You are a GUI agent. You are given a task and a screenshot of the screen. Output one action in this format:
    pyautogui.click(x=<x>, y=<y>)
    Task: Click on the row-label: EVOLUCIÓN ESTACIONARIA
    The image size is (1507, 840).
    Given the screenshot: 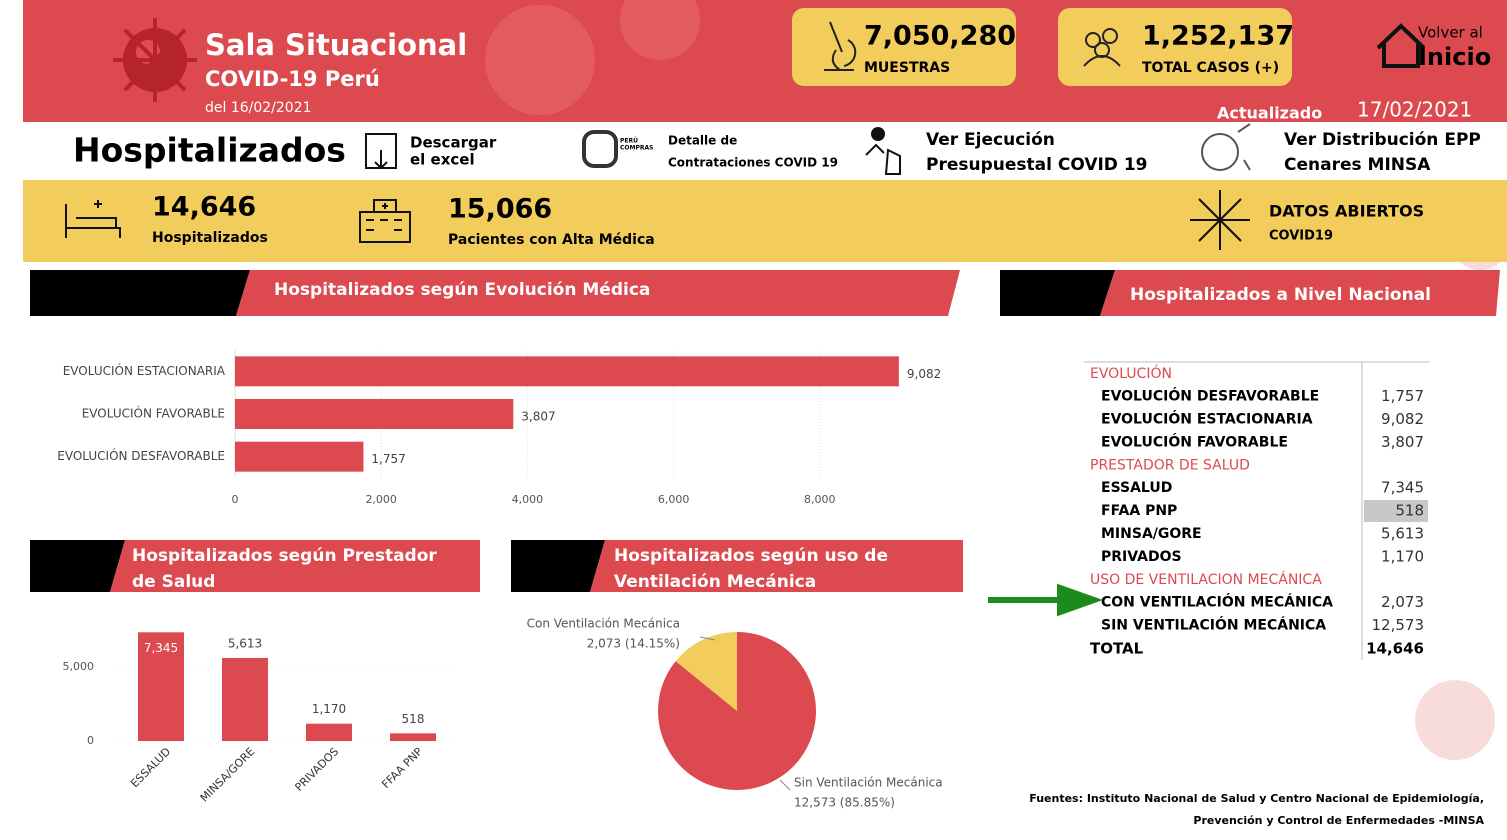 What is the action you would take?
    pyautogui.click(x=1207, y=419)
    